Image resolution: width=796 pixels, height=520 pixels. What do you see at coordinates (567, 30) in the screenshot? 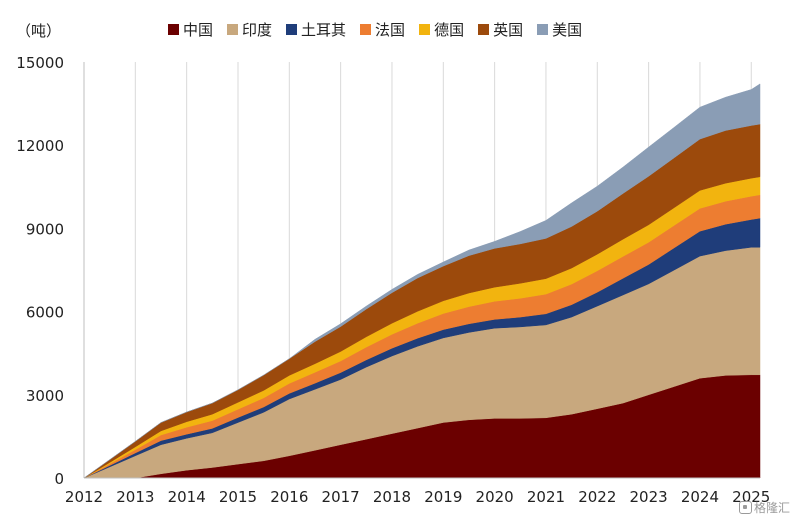
I see `legend-label: 美国` at bounding box center [567, 30].